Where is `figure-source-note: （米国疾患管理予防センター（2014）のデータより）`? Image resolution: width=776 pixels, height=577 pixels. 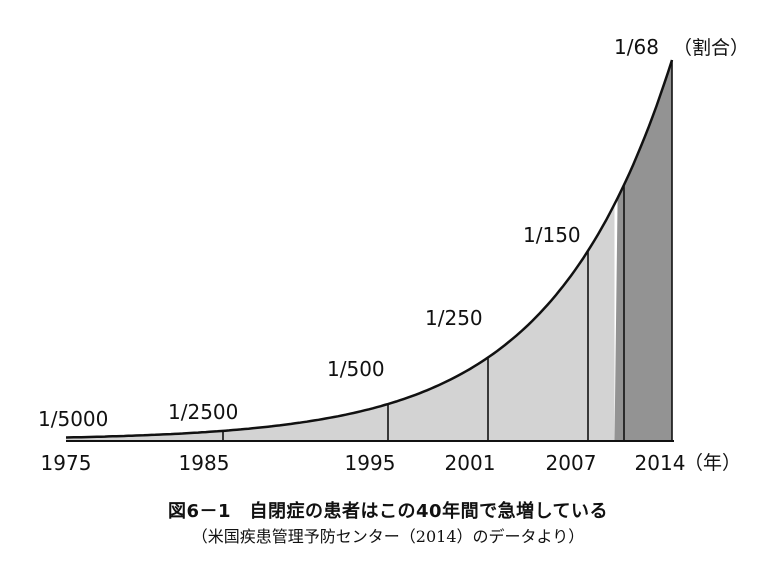
figure-source-note: （米国疾患管理予防センター（2014）のデータより） is located at coordinates (388, 536).